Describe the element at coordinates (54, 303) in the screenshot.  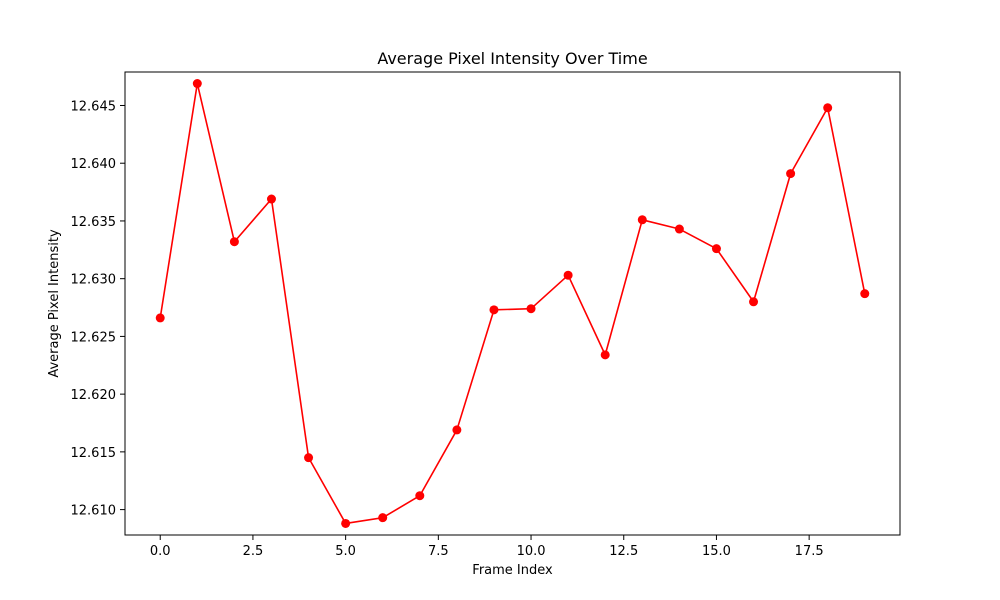
I see `y-axis-label: Average Pixel Intensity` at that location.